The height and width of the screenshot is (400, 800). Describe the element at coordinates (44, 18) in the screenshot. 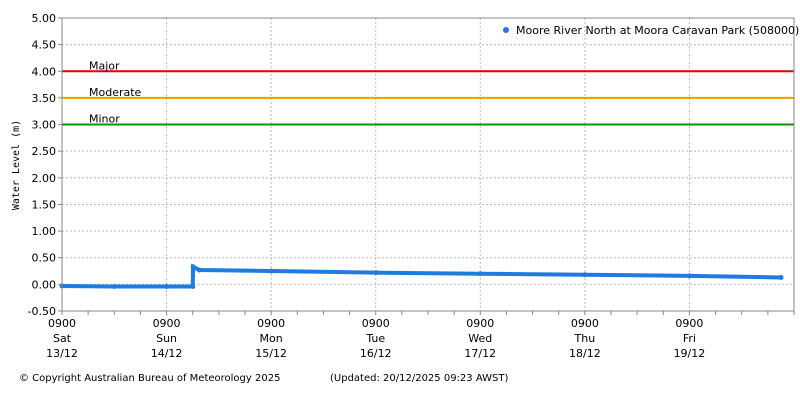

I see `y-tick-label: 5.00` at that location.